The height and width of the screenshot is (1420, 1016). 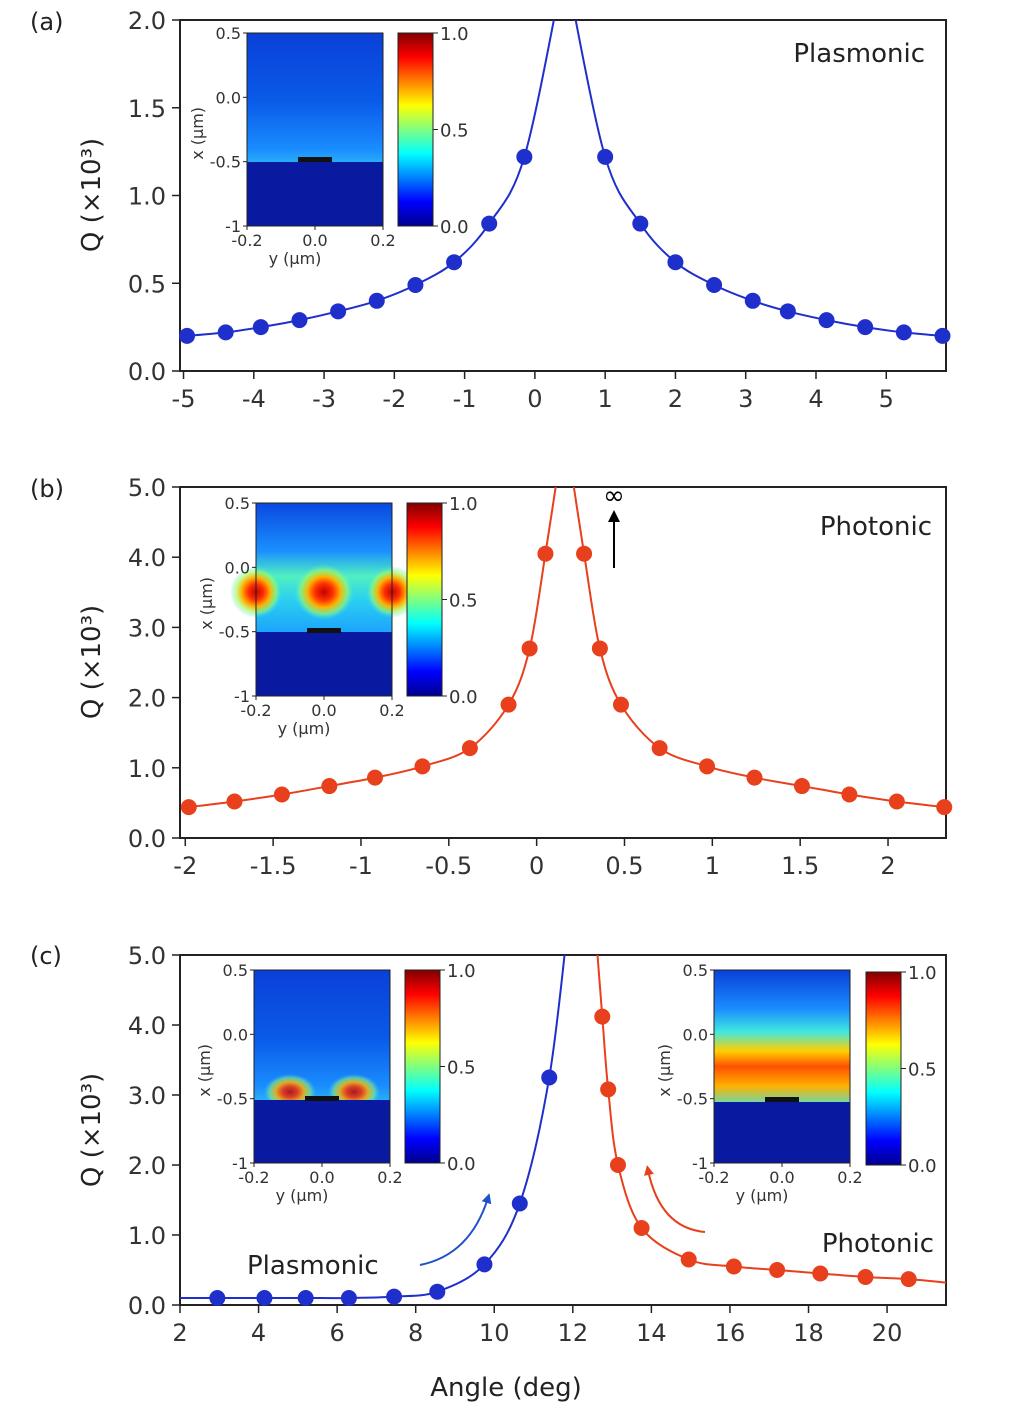 I want to click on x-tick-label: -1.5, so click(x=273, y=866).